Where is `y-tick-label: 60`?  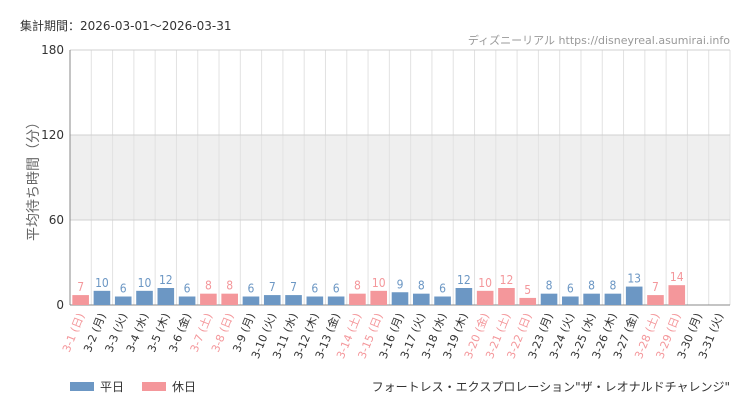 y-tick-label: 60 is located at coordinates (56, 220).